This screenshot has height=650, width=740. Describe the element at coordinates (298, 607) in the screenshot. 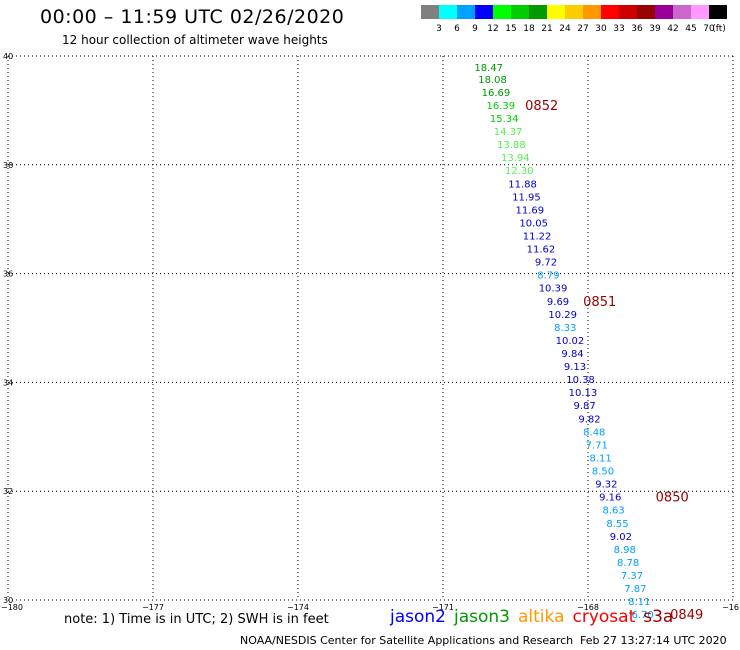

I see `longitude-label: −174` at that location.